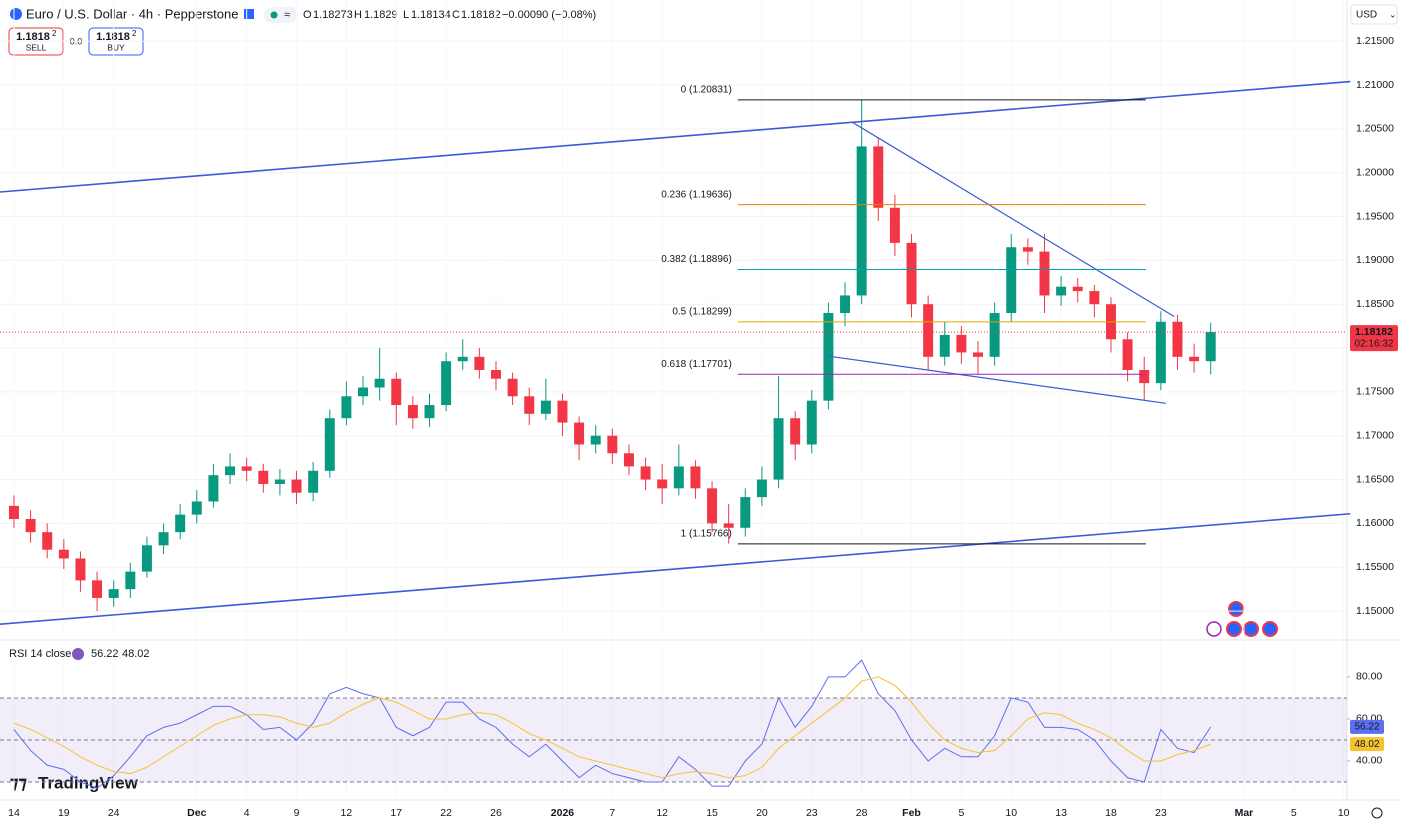 Image resolution: width=1402 pixels, height=825 pixels. I want to click on currency: USD, so click(1366, 15).